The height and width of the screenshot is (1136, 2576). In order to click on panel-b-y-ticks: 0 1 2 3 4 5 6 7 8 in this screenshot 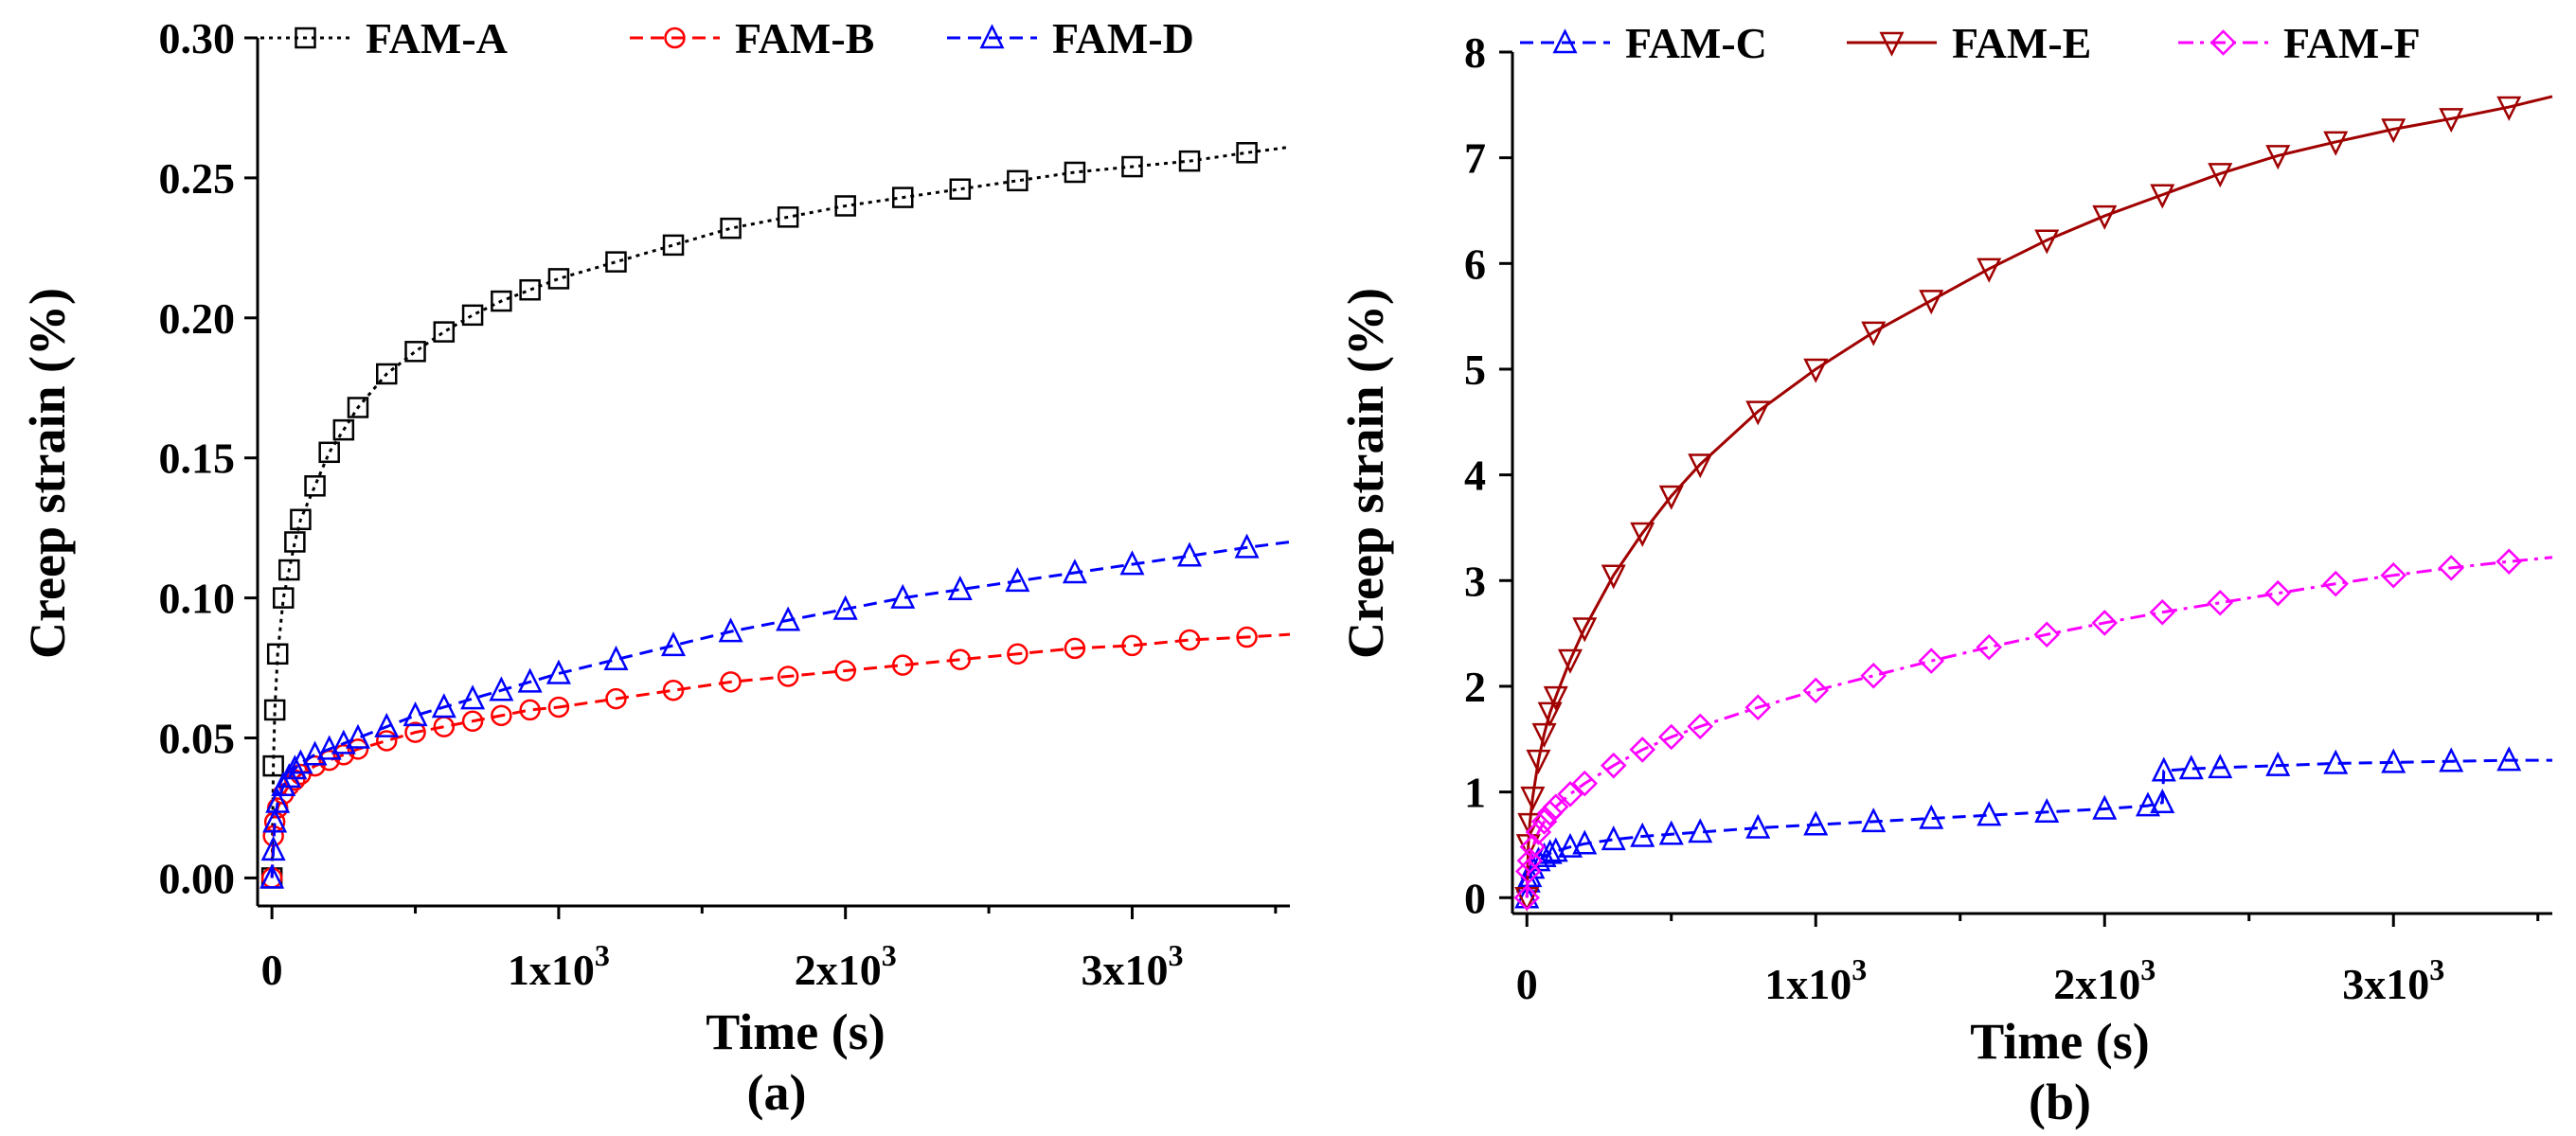, I will do `click(1488, 475)`.